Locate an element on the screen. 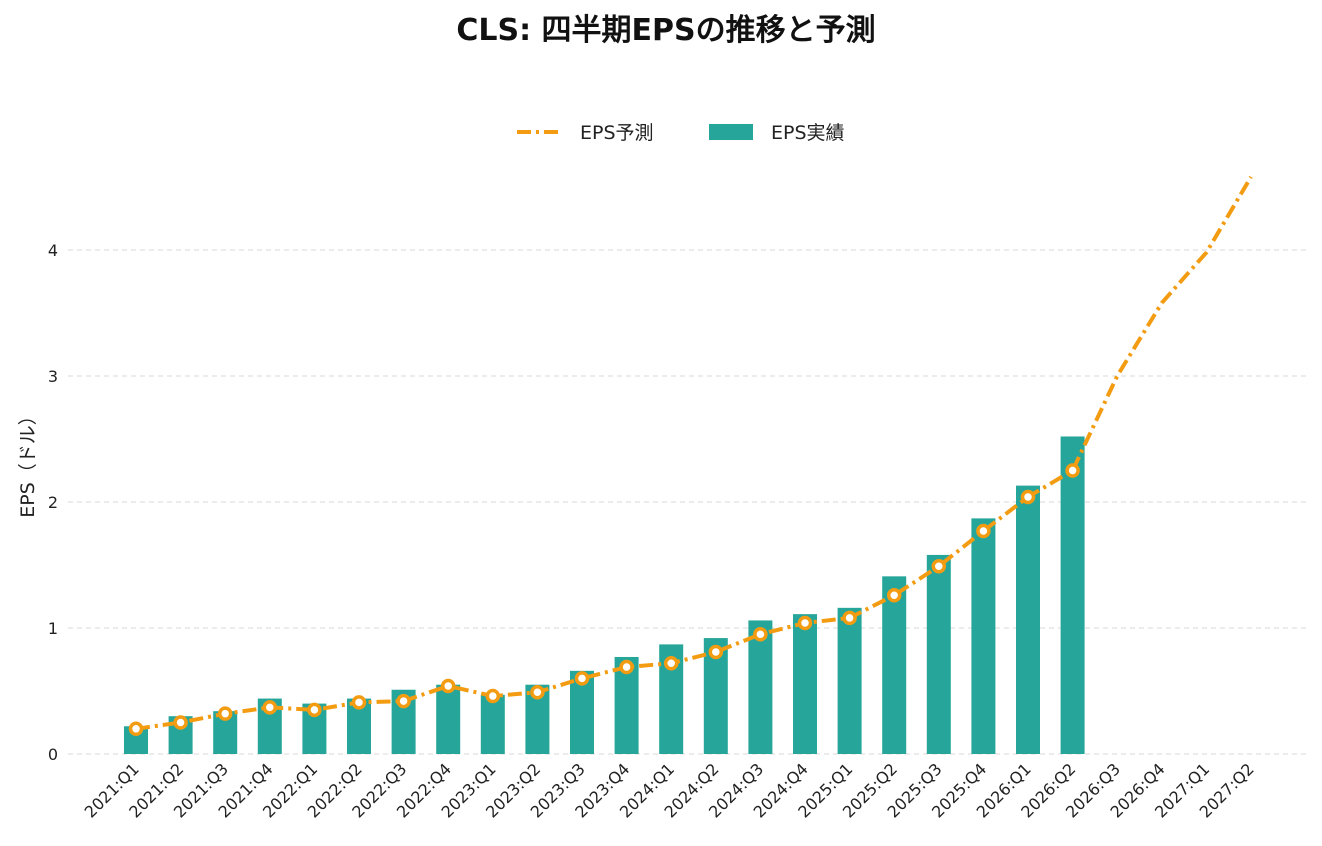 This screenshot has width=1322, height=846. bar-2025:Q2 is located at coordinates (894, 665).